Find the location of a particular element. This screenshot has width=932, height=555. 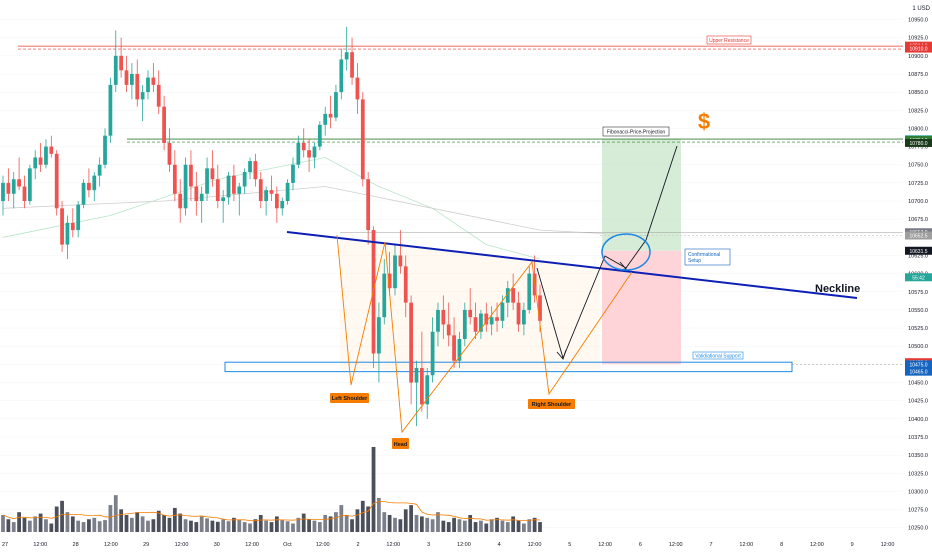

price-tick-label: 10675.0 is located at coordinates (918, 220).